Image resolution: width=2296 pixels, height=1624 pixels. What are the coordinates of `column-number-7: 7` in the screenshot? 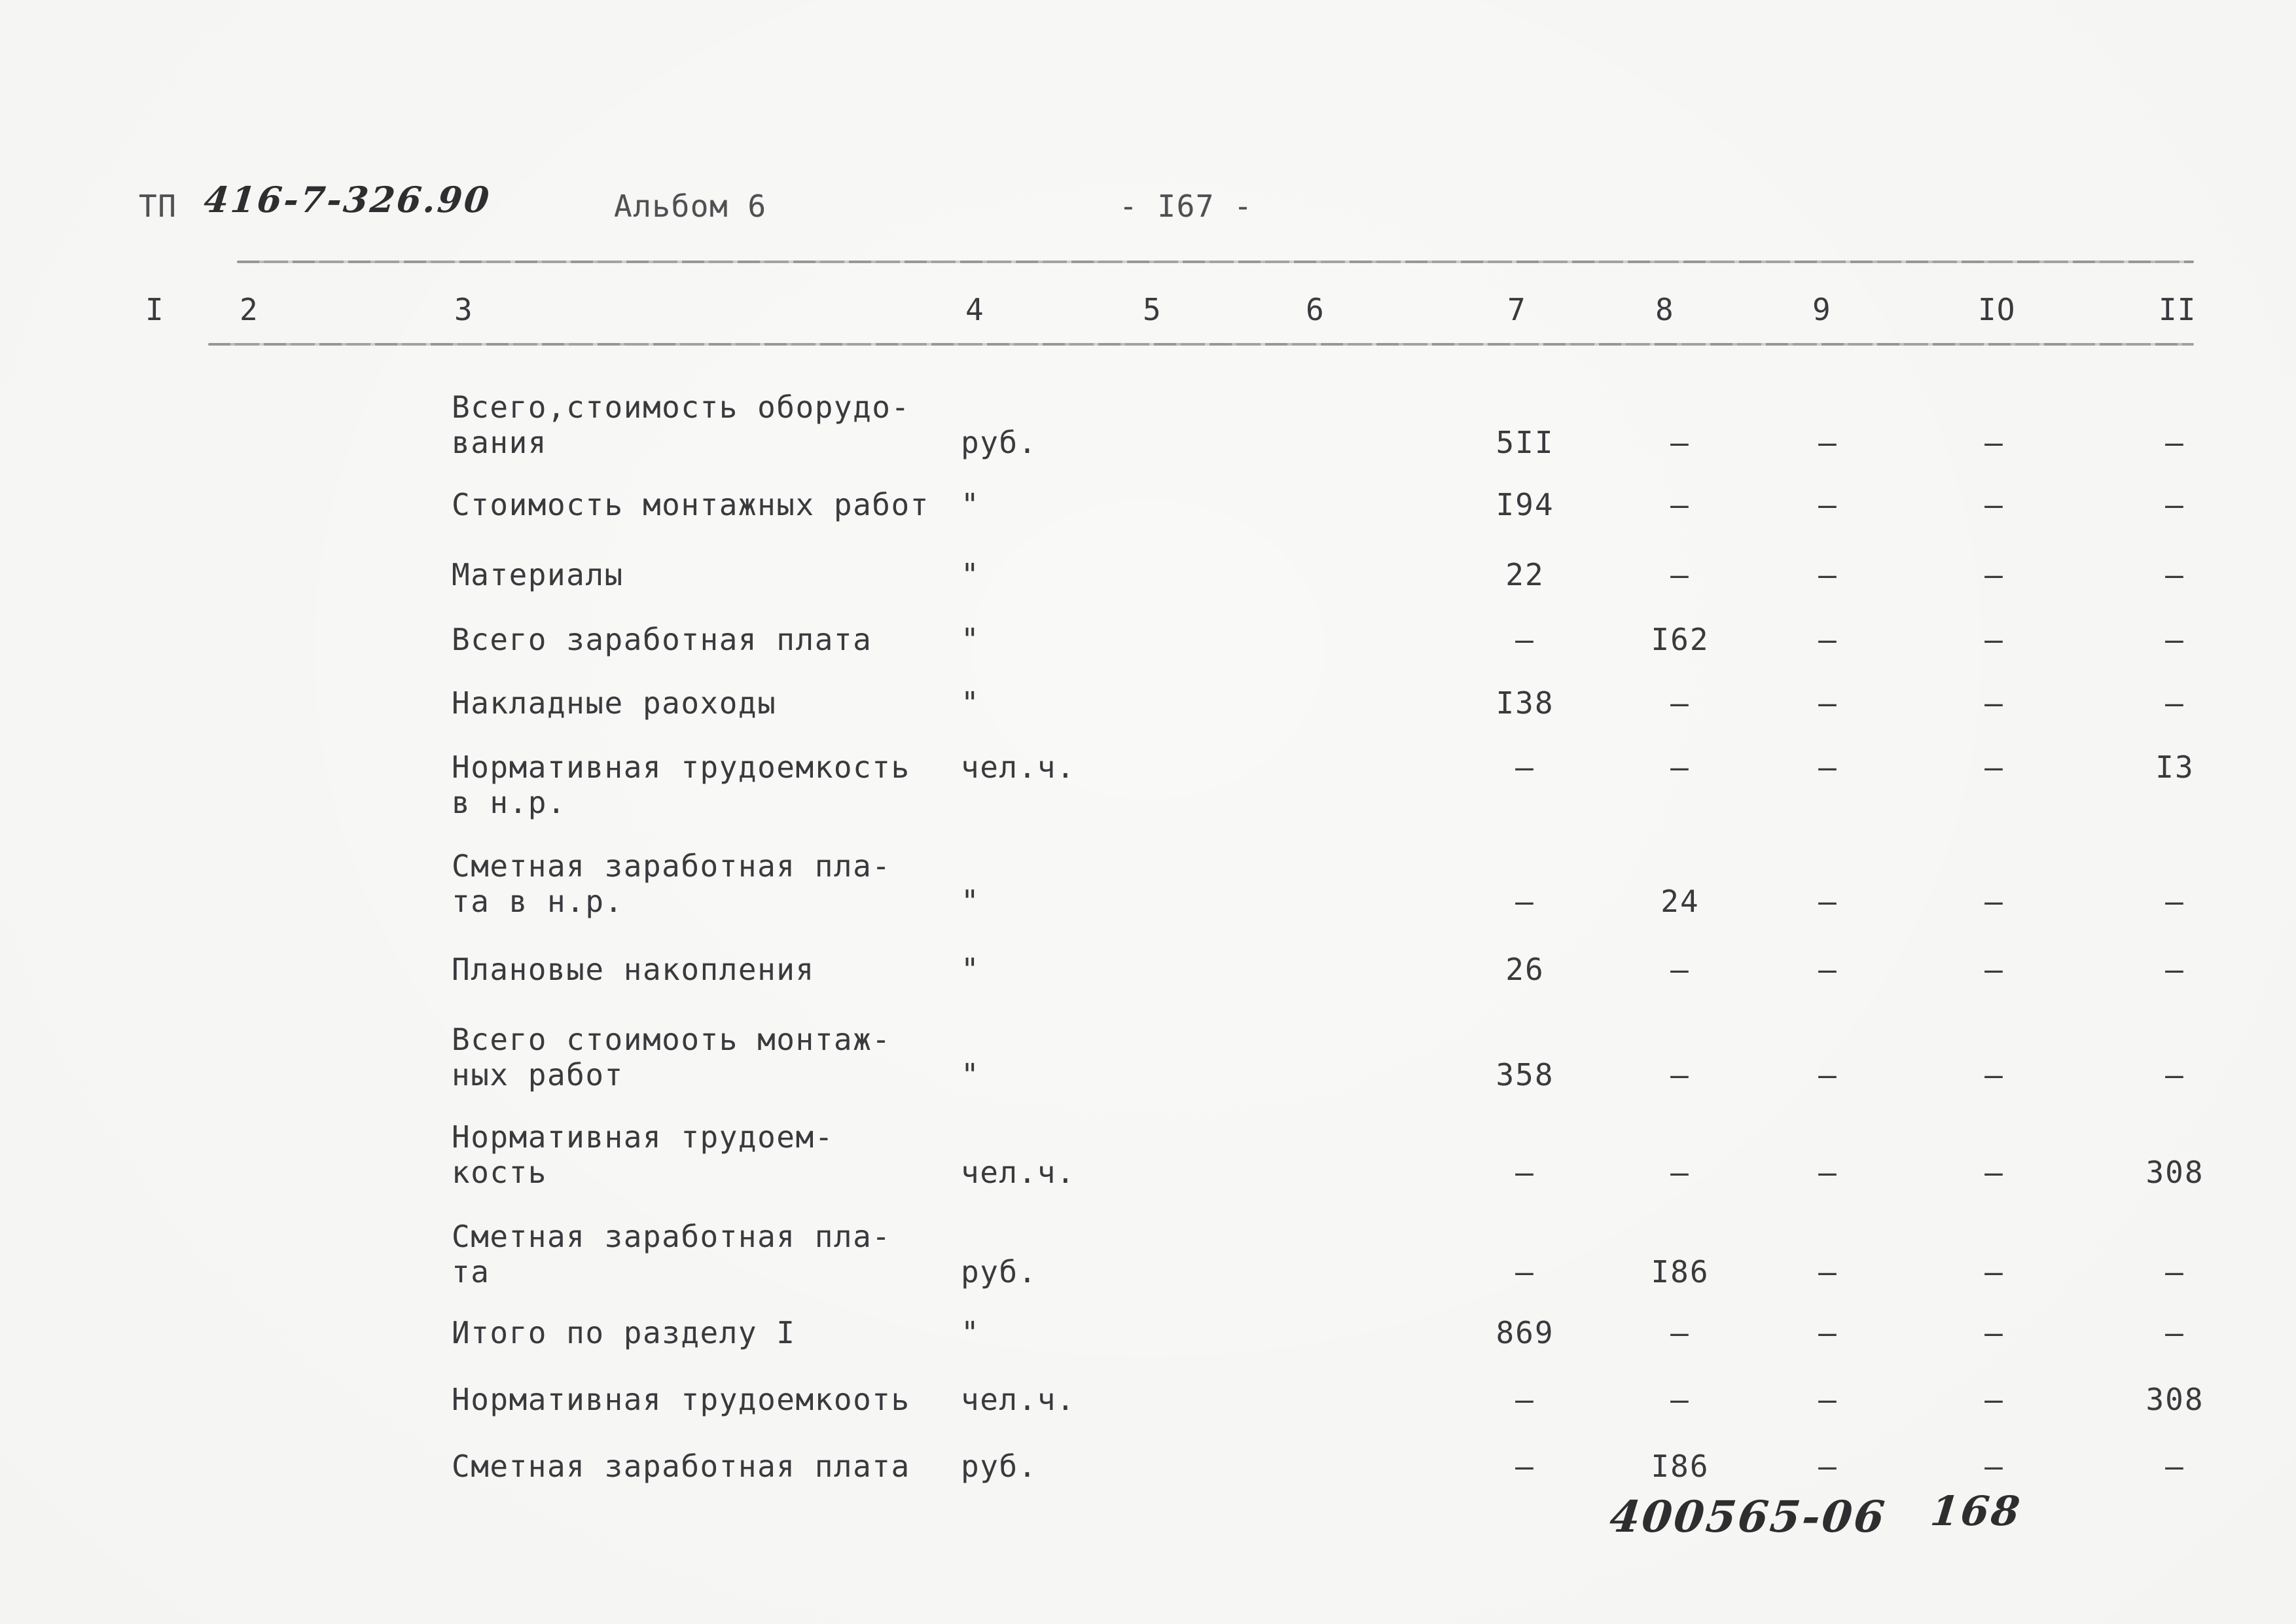 It's located at (1516, 309).